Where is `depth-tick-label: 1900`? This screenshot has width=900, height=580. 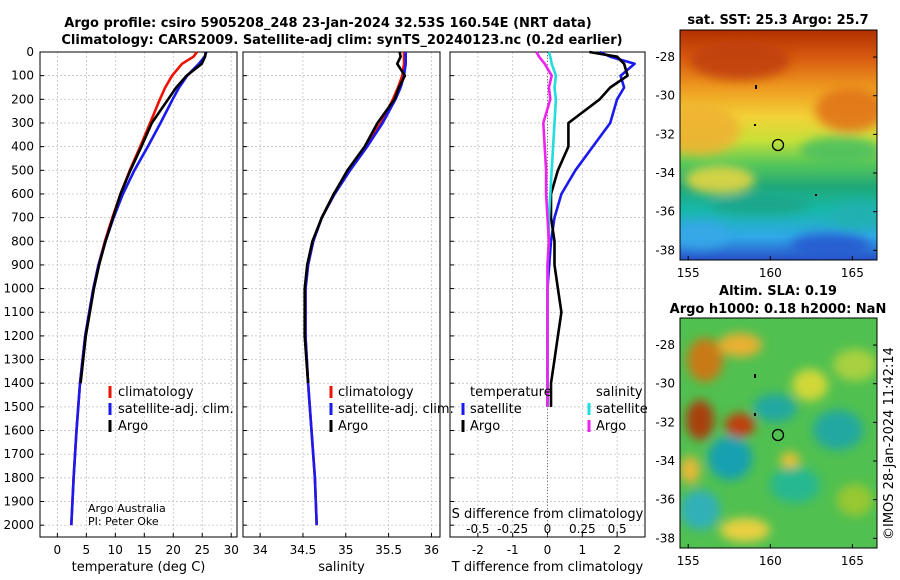
depth-tick-label: 1900 is located at coordinates (18, 502).